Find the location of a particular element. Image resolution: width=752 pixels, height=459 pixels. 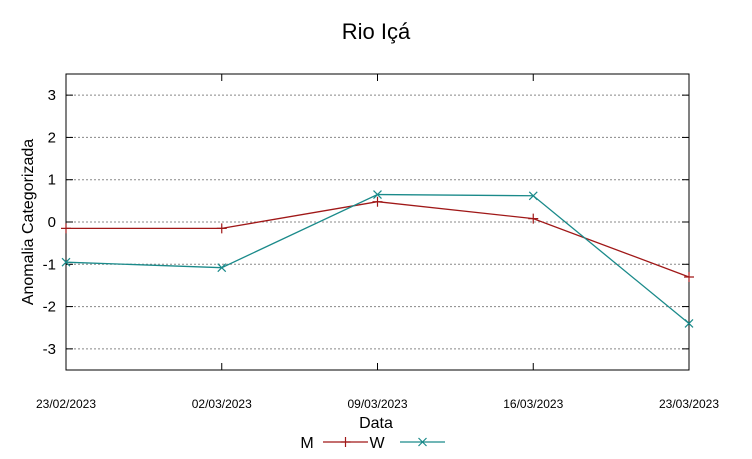

y-axis-label: Anomalia Categorizada is located at coordinates (28, 222).